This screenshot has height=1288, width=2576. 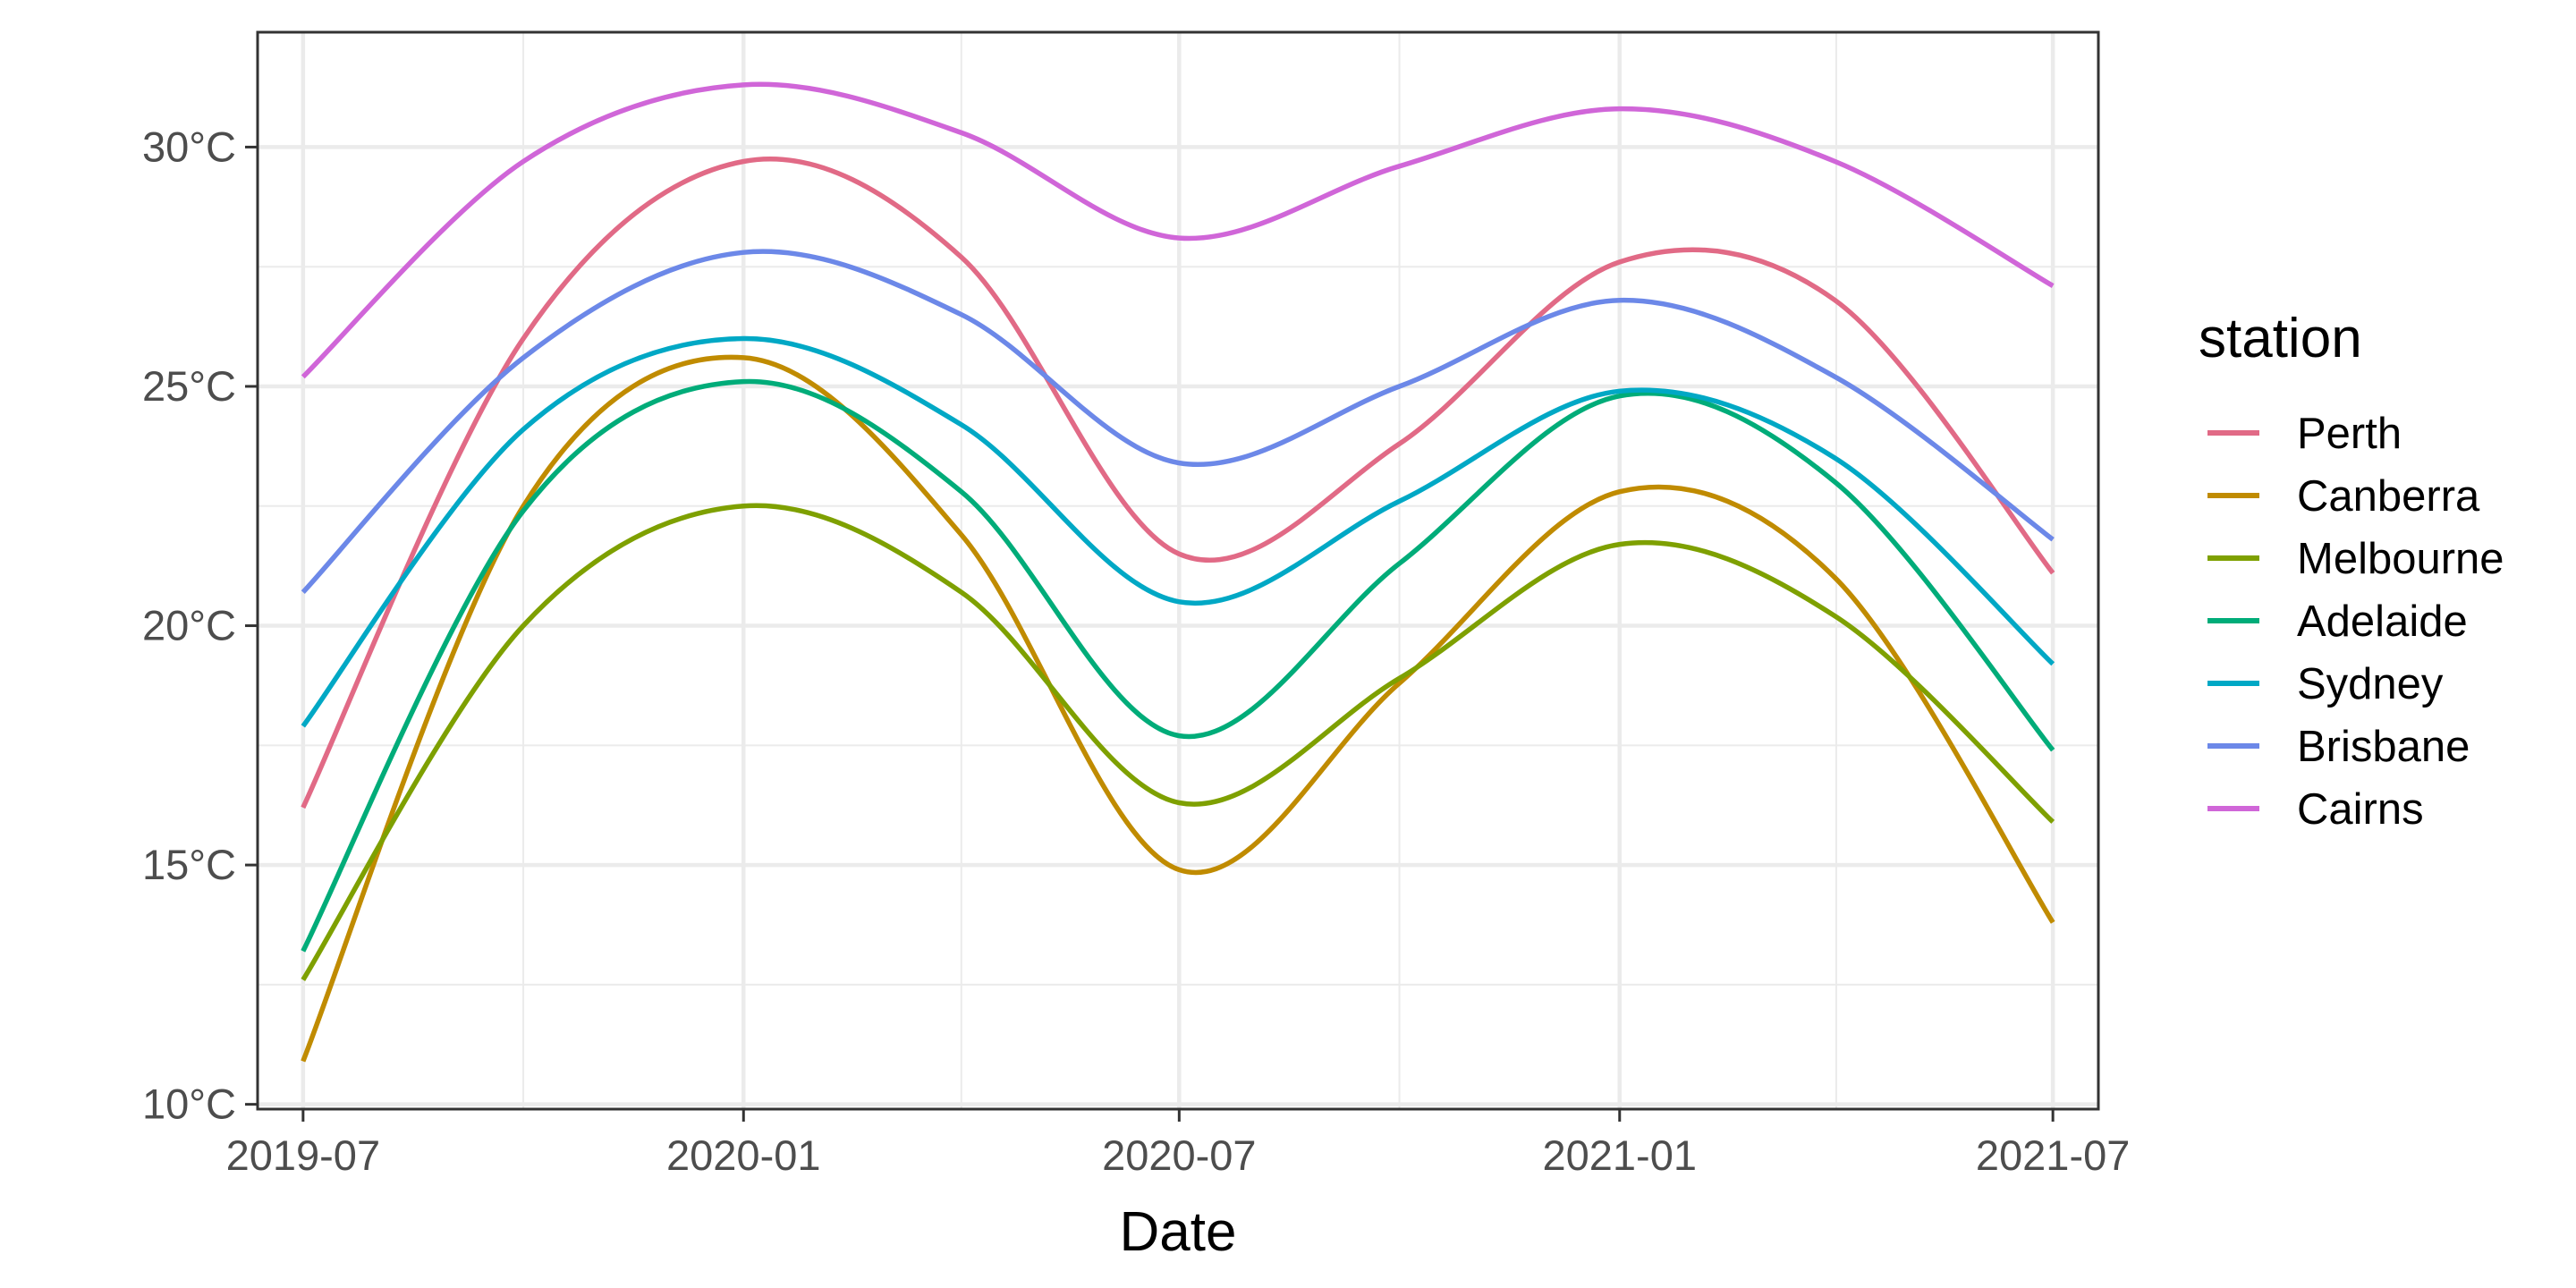 What do you see at coordinates (1179, 1155) in the screenshot?
I see `x-tick-label: 2020-07` at bounding box center [1179, 1155].